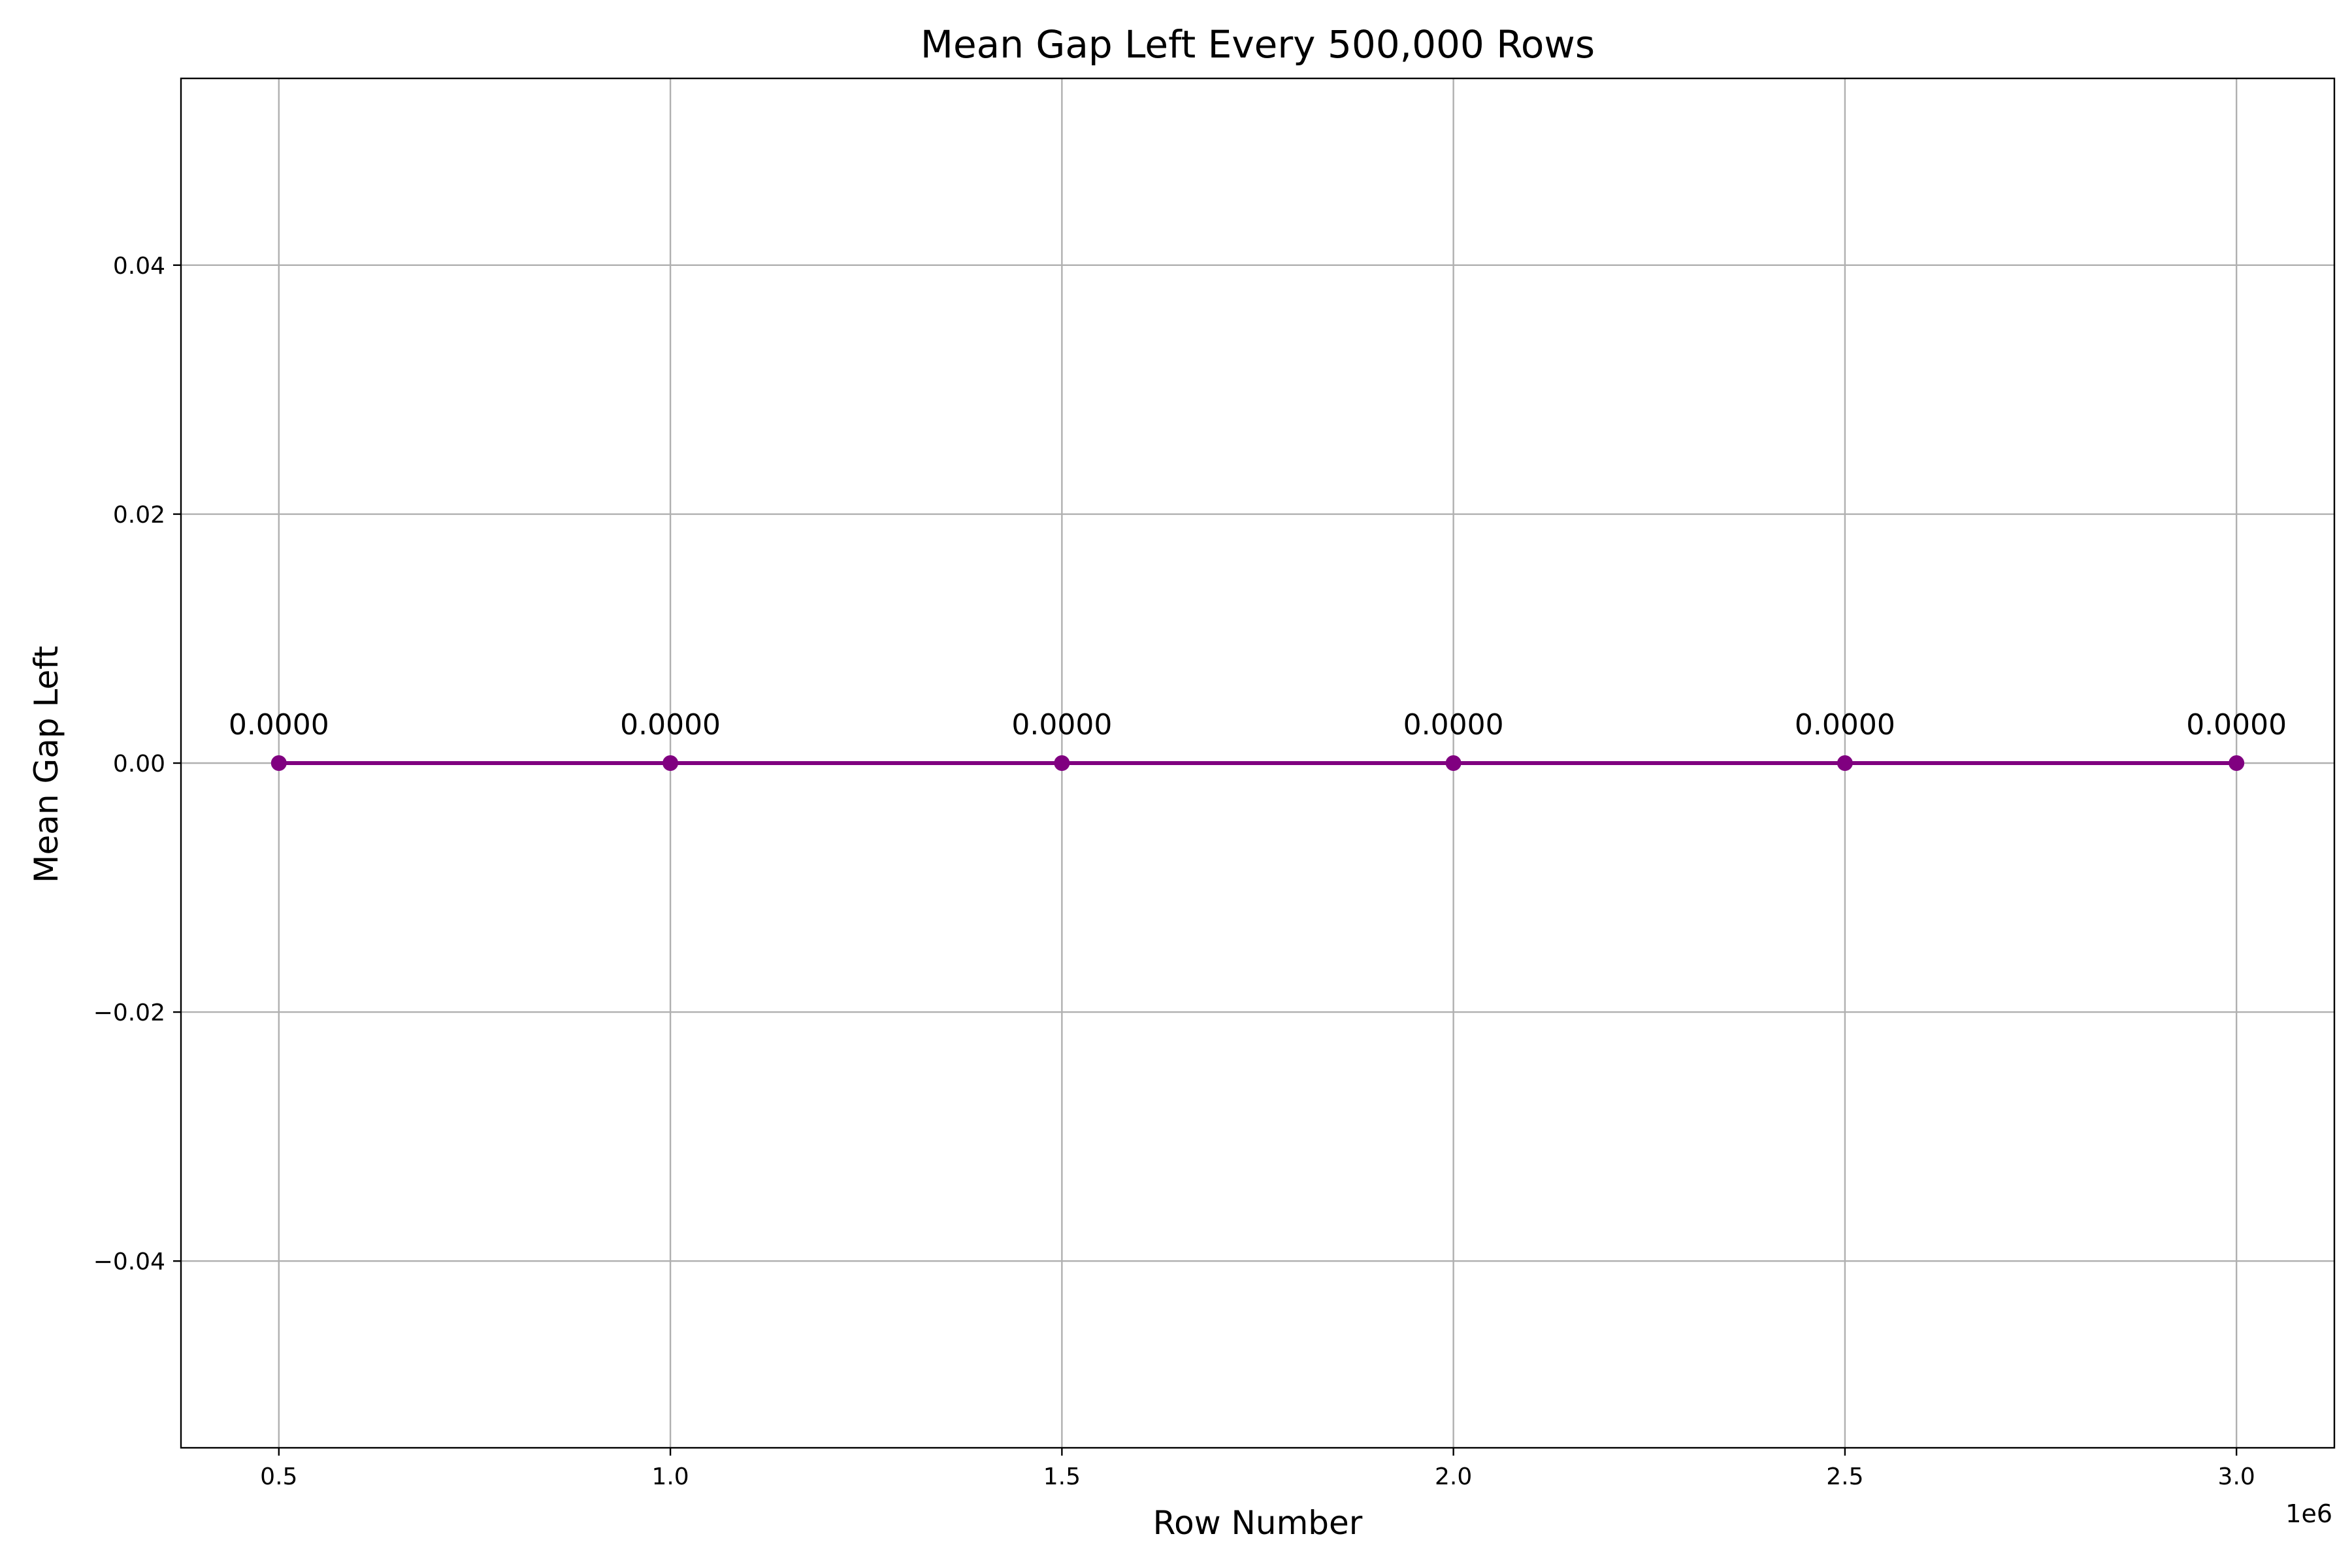 This screenshot has height=1568, width=2352. Describe the element at coordinates (46, 764) in the screenshot. I see `y-axis-label: Mean Gap Left` at that location.